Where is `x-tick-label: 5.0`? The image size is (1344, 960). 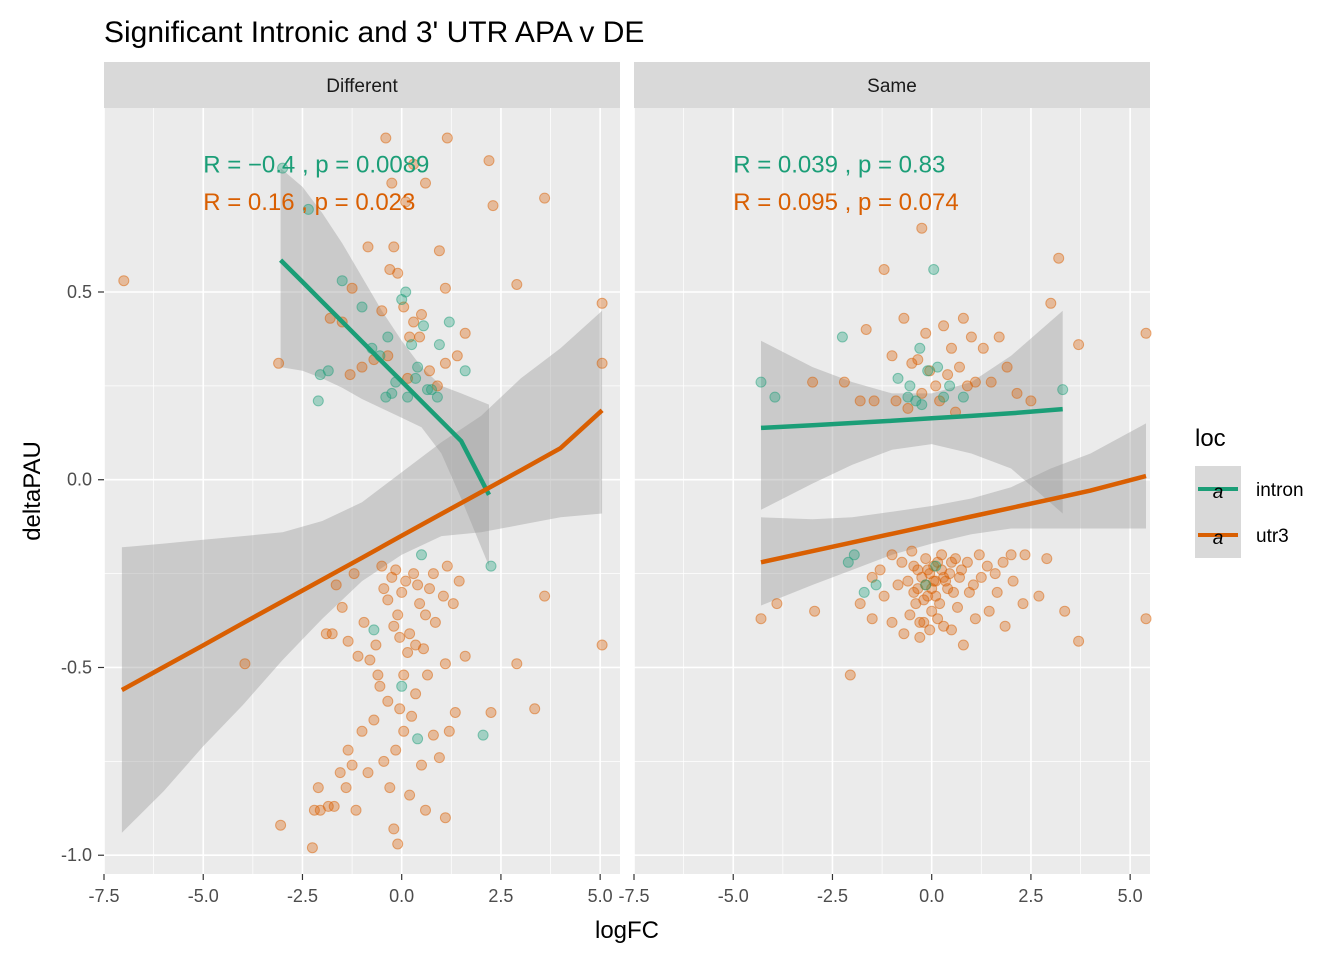 x-tick-label: 5.0 is located at coordinates (1130, 896).